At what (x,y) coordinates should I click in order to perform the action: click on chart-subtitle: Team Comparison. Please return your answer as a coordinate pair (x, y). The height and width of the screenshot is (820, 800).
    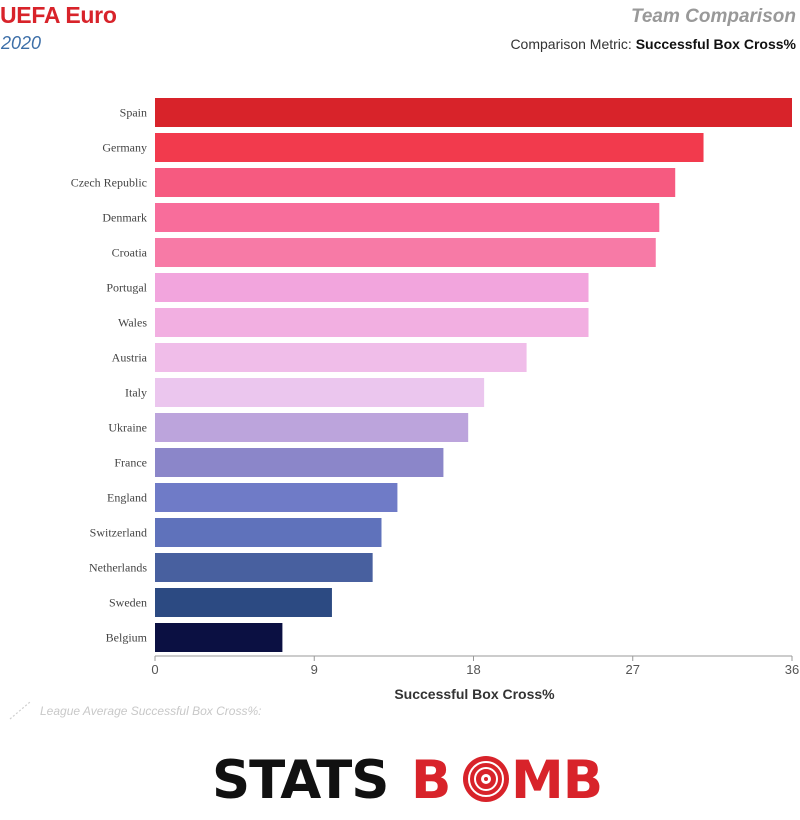
    Looking at the image, I should click on (713, 16).